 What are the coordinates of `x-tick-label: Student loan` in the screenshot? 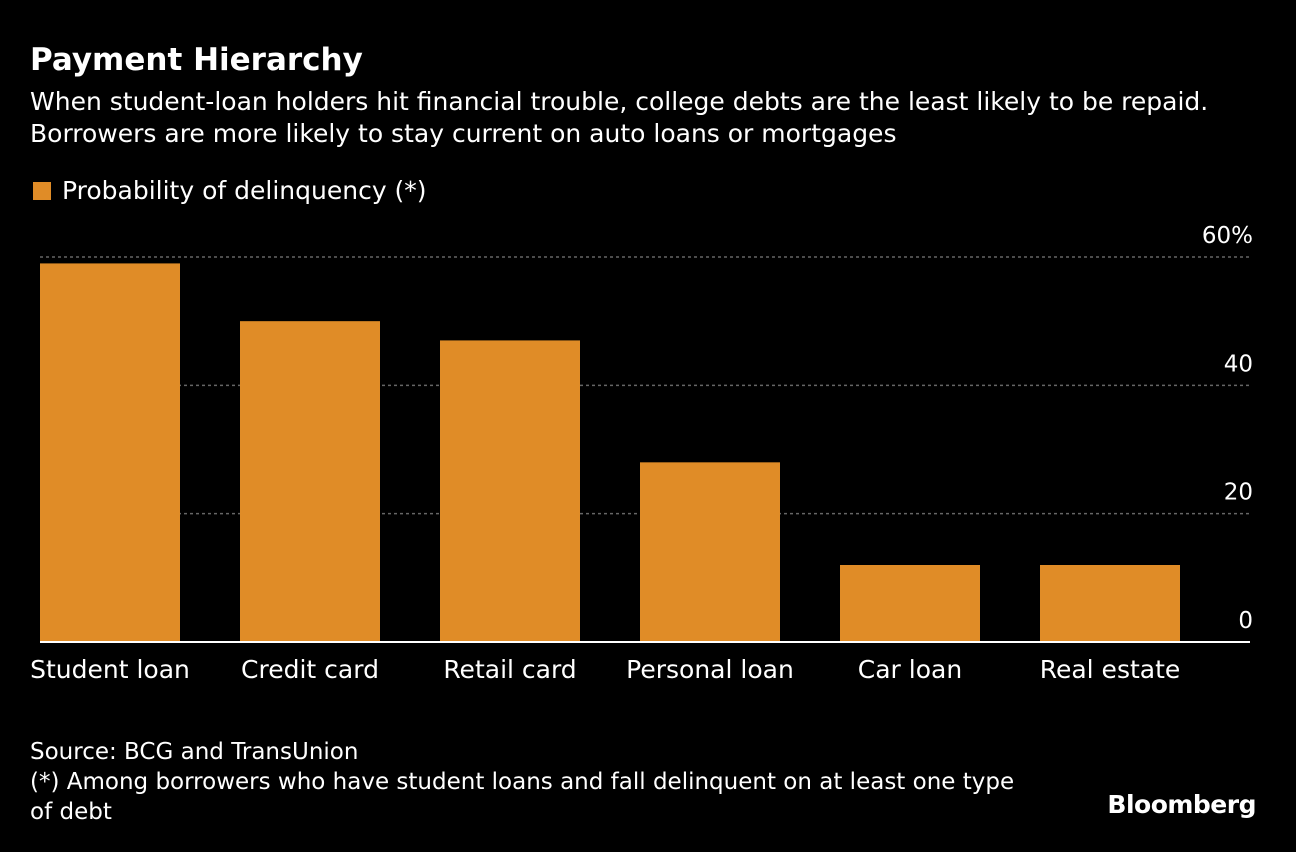 It's located at (110, 669).